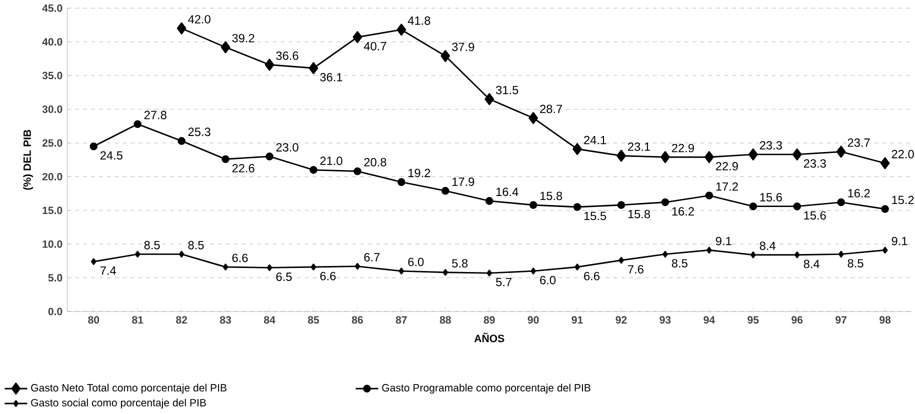 This screenshot has width=915, height=414. I want to click on data-label: 40.7, so click(375, 46).